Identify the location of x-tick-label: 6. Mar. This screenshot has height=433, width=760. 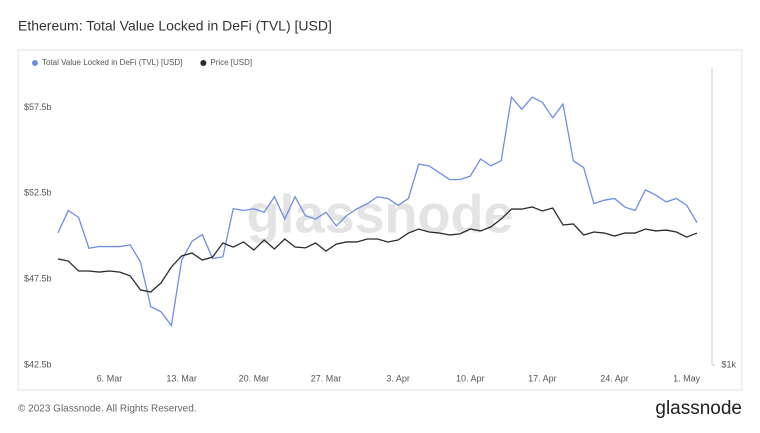
(110, 378).